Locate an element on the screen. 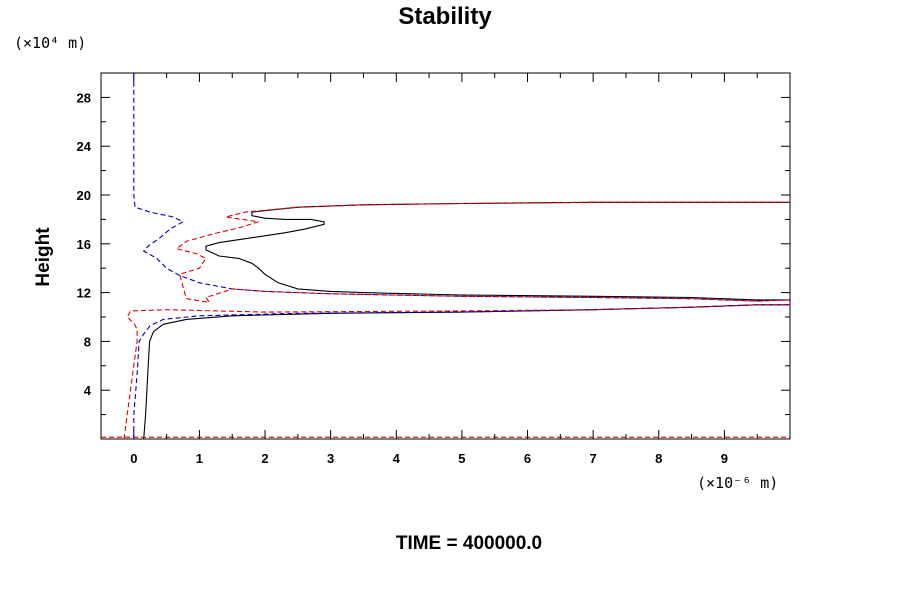  y-tick-label: 28 is located at coordinates (84, 97).